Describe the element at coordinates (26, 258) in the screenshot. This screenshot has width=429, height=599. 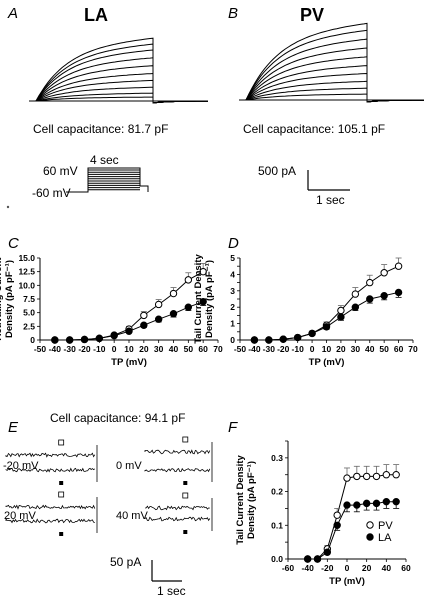
I see `ytick-label-C-6: 15.0` at that location.